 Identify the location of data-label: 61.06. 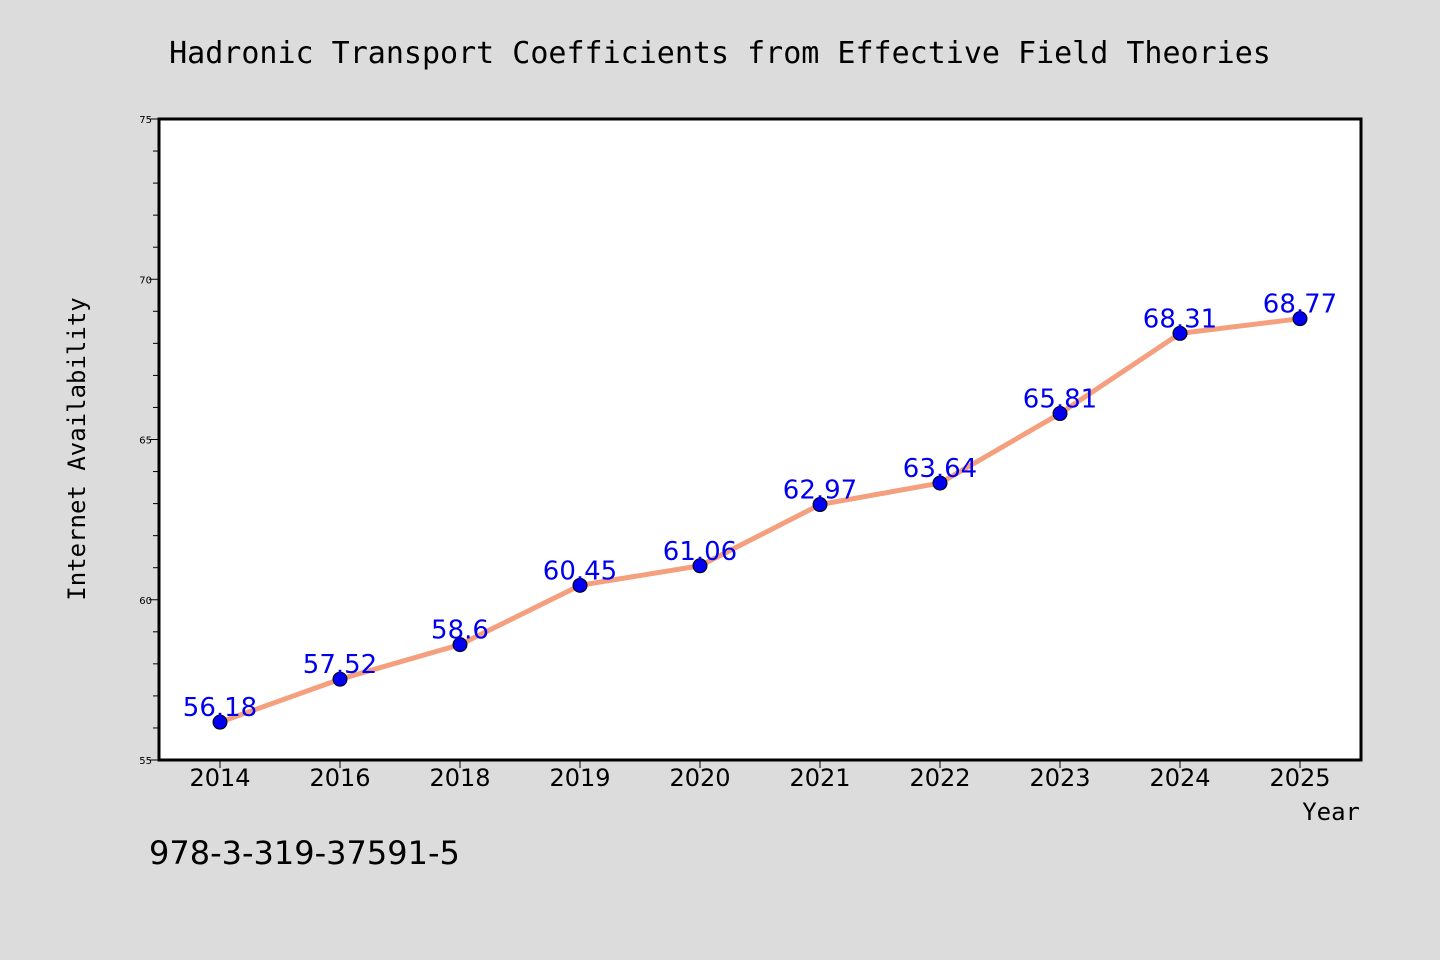
(700, 552).